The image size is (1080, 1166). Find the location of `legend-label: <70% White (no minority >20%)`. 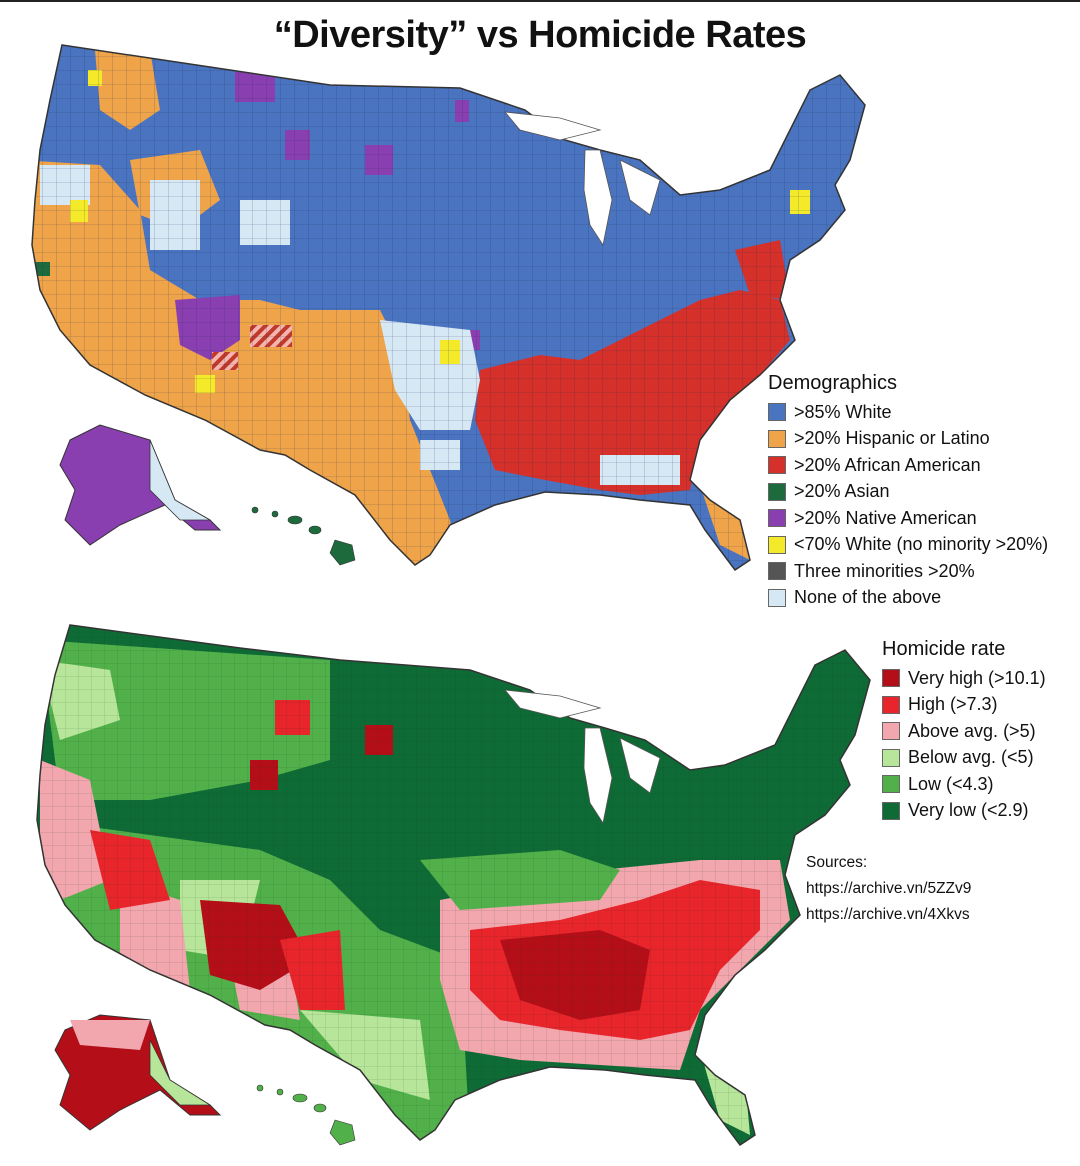

legend-label: <70% White (no minority >20%) is located at coordinates (921, 544).